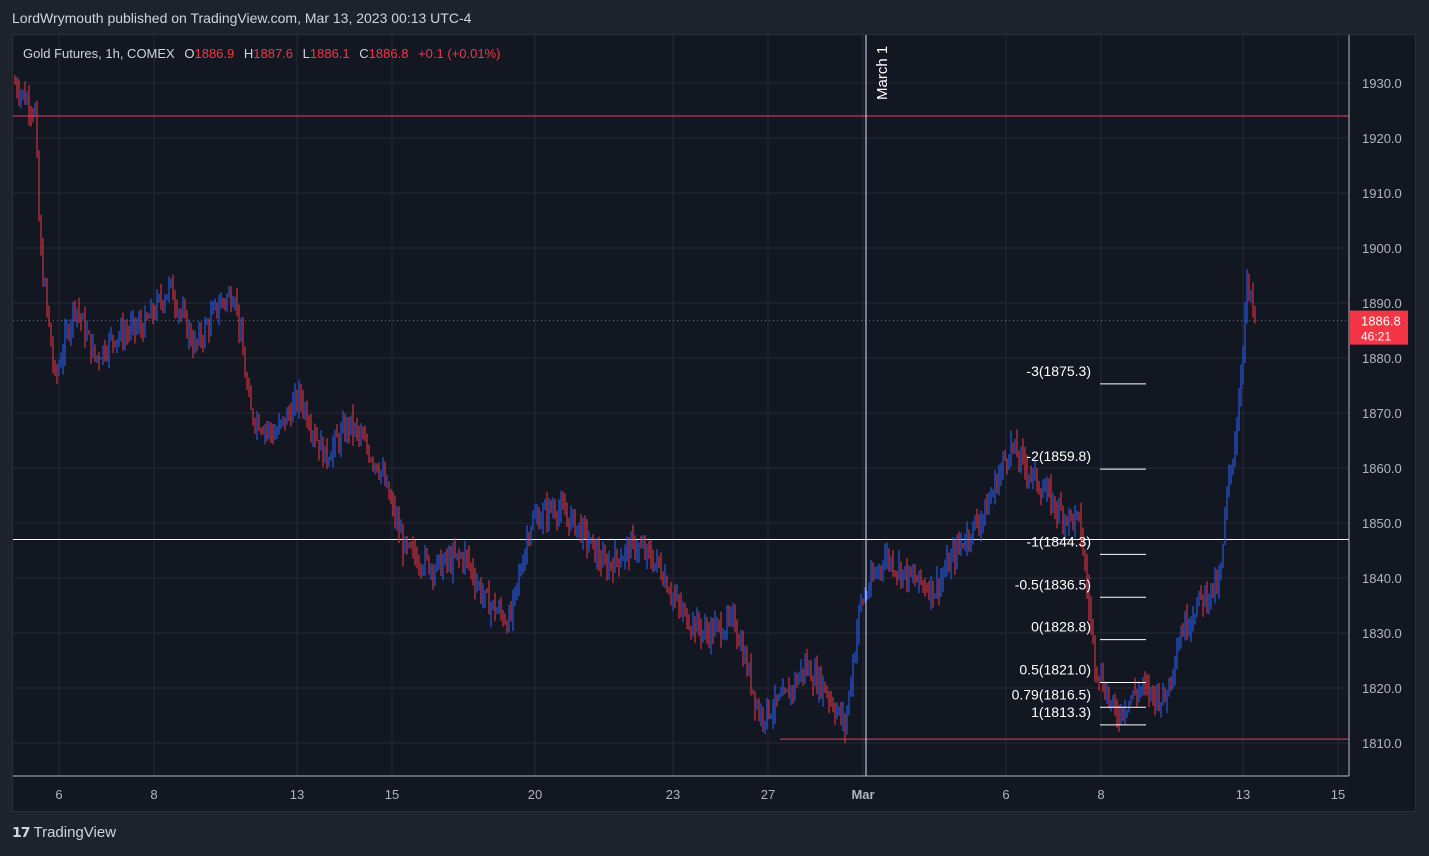 The image size is (1429, 856). What do you see at coordinates (1382, 193) in the screenshot?
I see `y-tick-label: 1910.0` at bounding box center [1382, 193].